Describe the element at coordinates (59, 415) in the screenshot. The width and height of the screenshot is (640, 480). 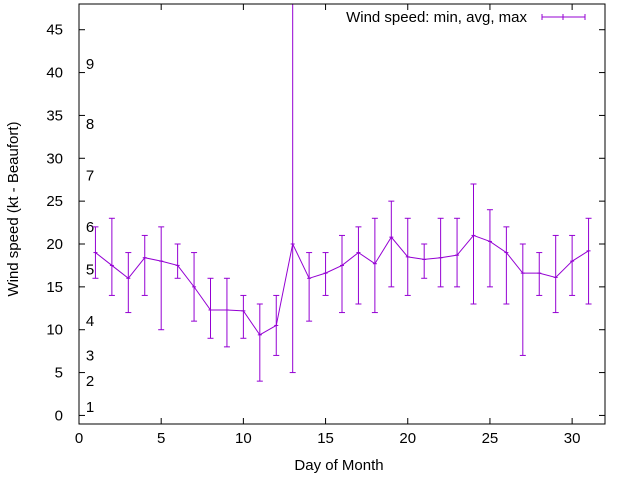
I see `y-tick-label: 0` at that location.